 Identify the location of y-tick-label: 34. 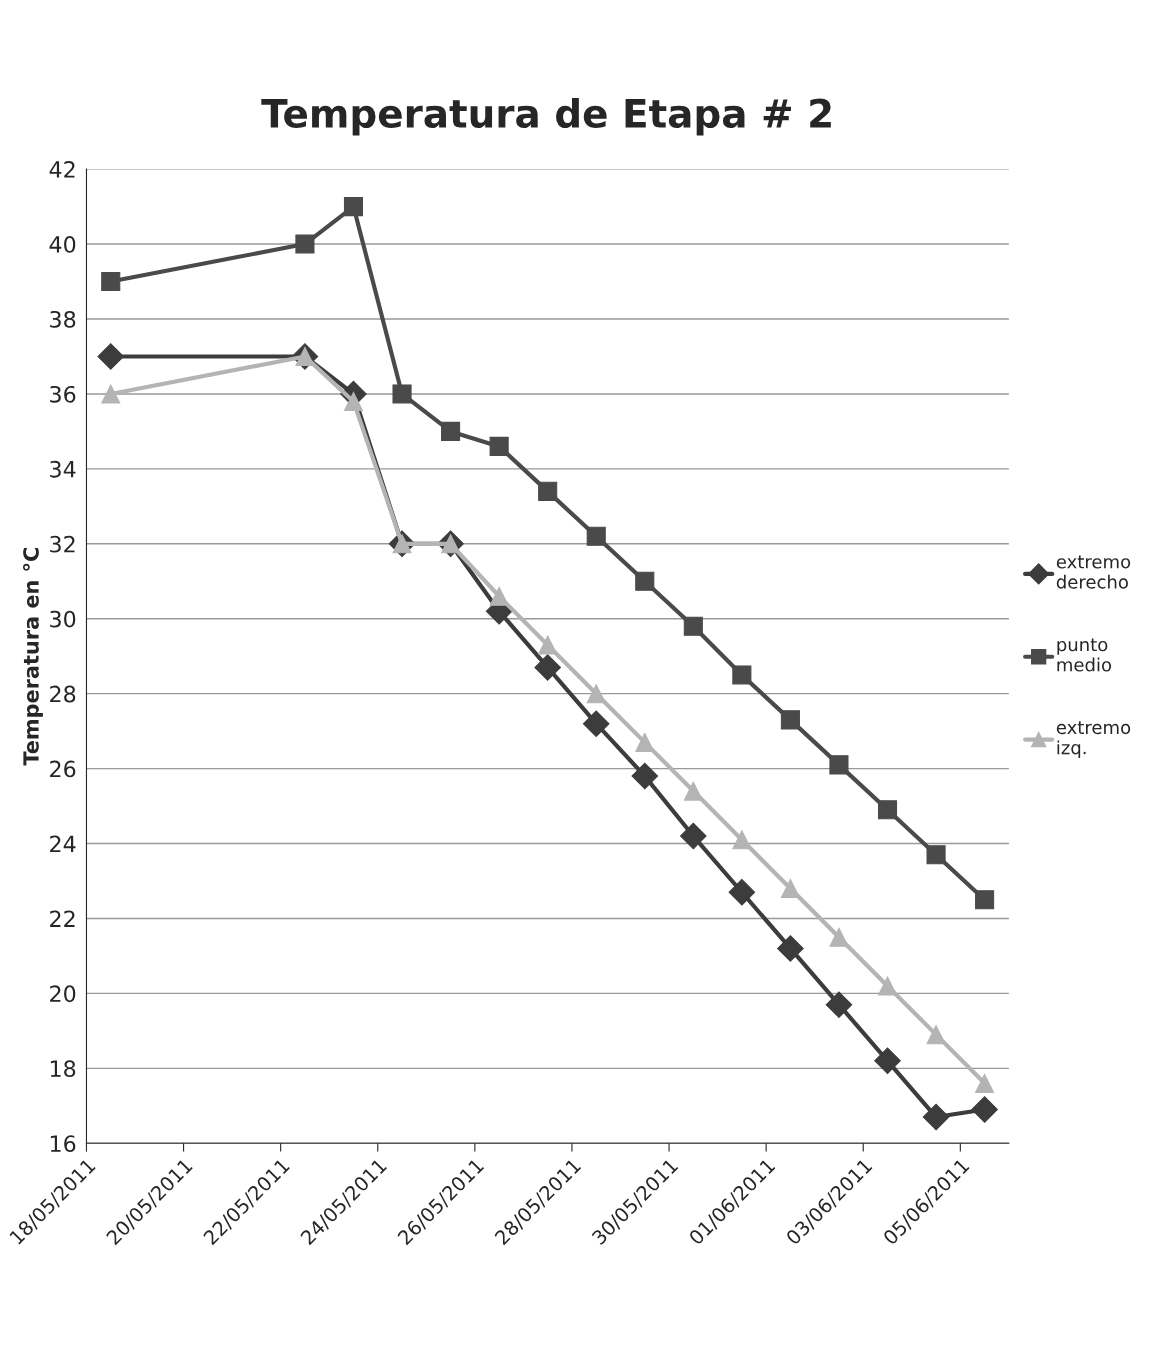
(63, 469).